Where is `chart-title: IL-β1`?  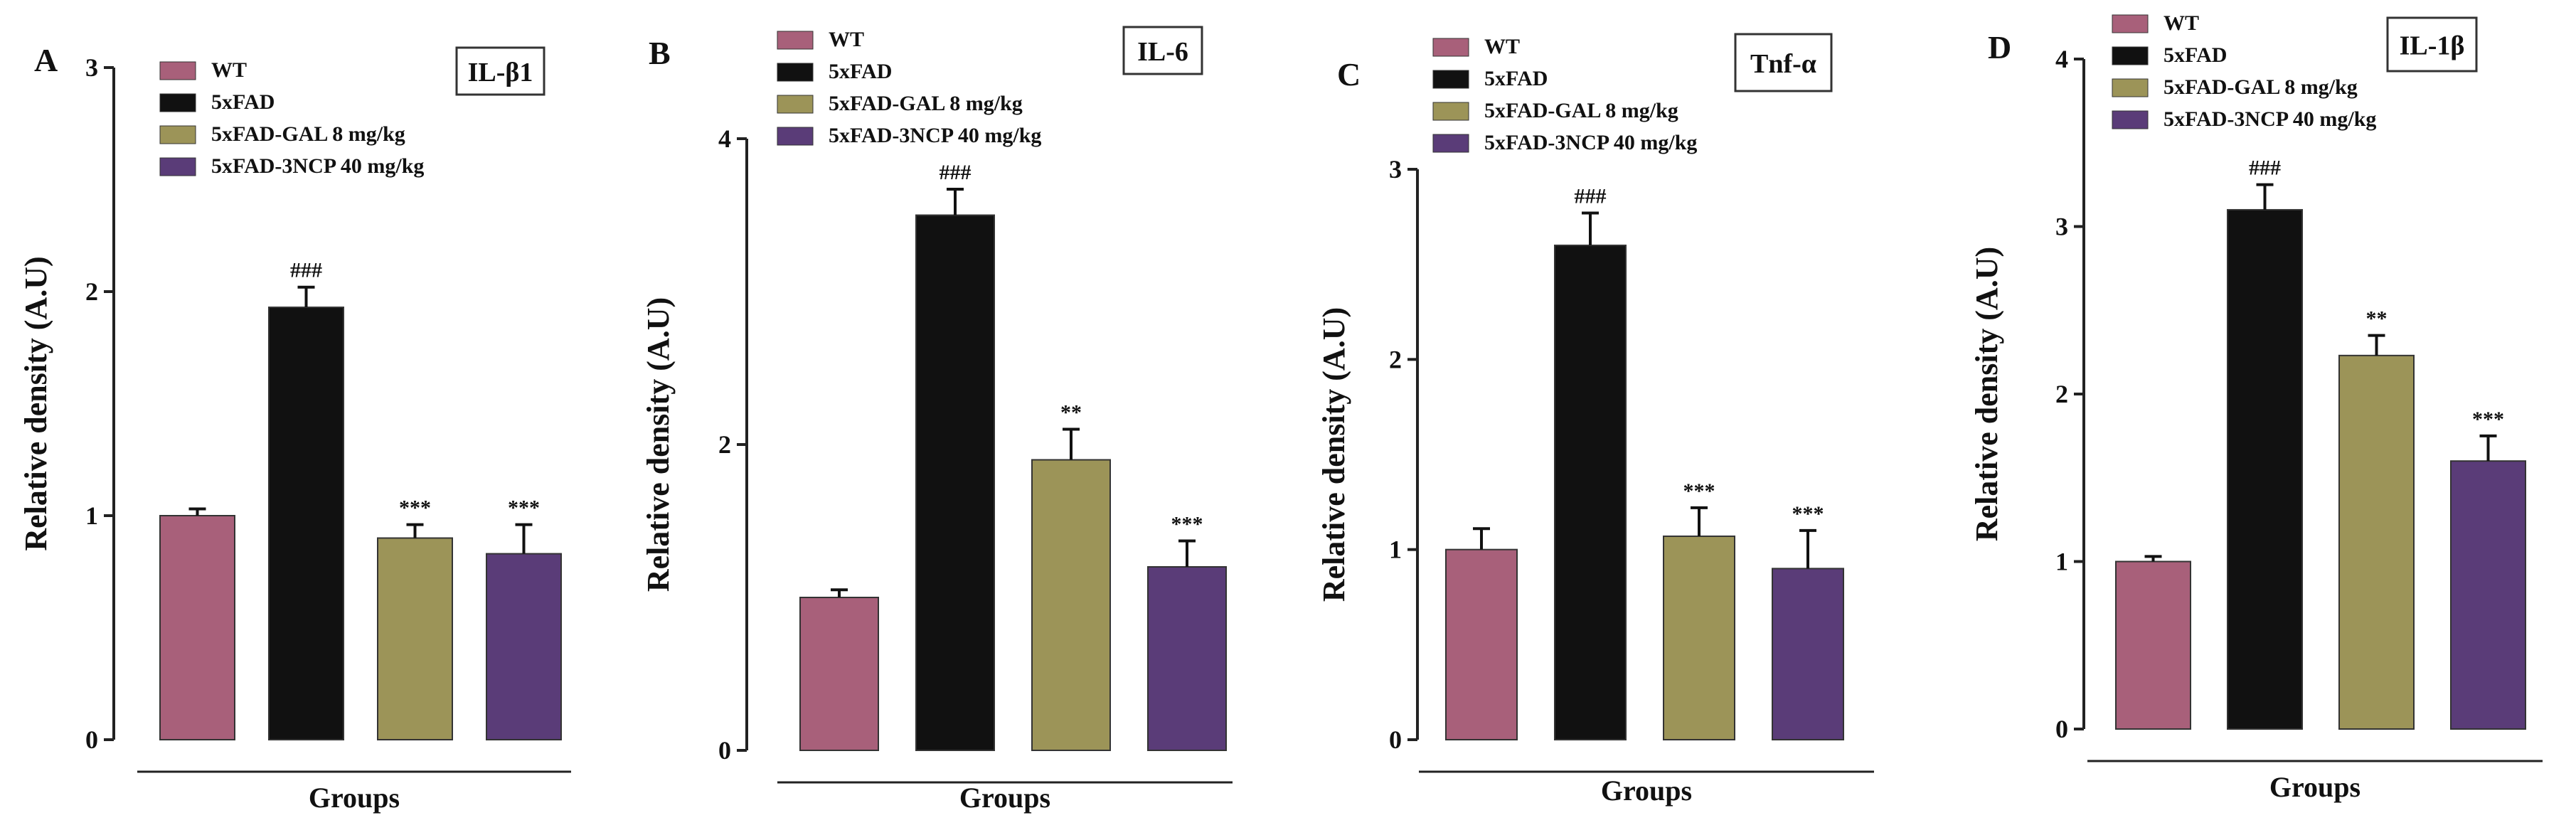 chart-title: IL-β1 is located at coordinates (500, 73).